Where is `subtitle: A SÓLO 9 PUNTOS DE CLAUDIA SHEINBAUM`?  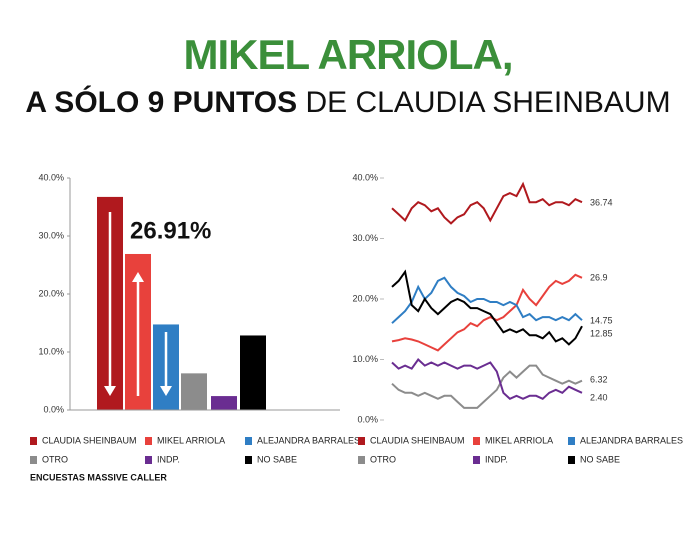 subtitle: A SÓLO 9 PUNTOS DE CLAUDIA SHEINBAUM is located at coordinates (347, 102).